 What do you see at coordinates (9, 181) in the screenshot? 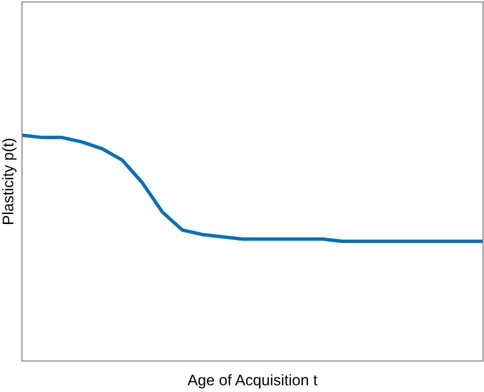
I see `y-axis-title: Plasticity p(t)` at bounding box center [9, 181].